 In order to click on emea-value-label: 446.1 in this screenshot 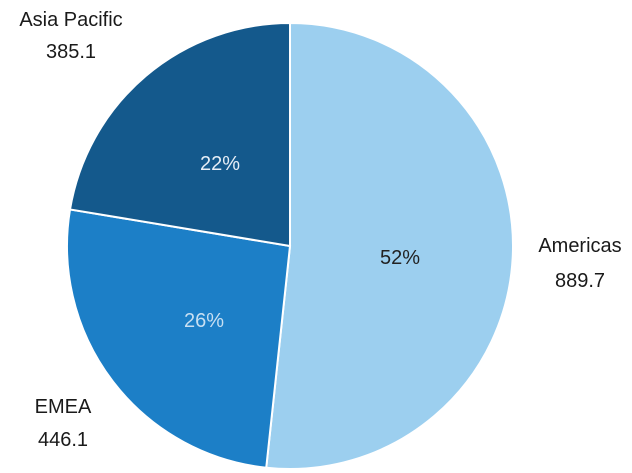, I will do `click(63, 440)`.